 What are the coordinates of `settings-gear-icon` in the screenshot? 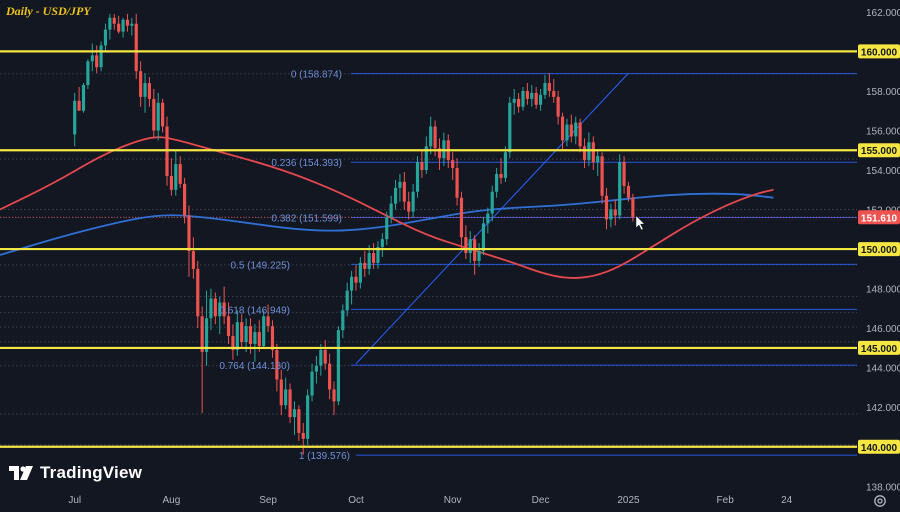 It's located at (880, 501).